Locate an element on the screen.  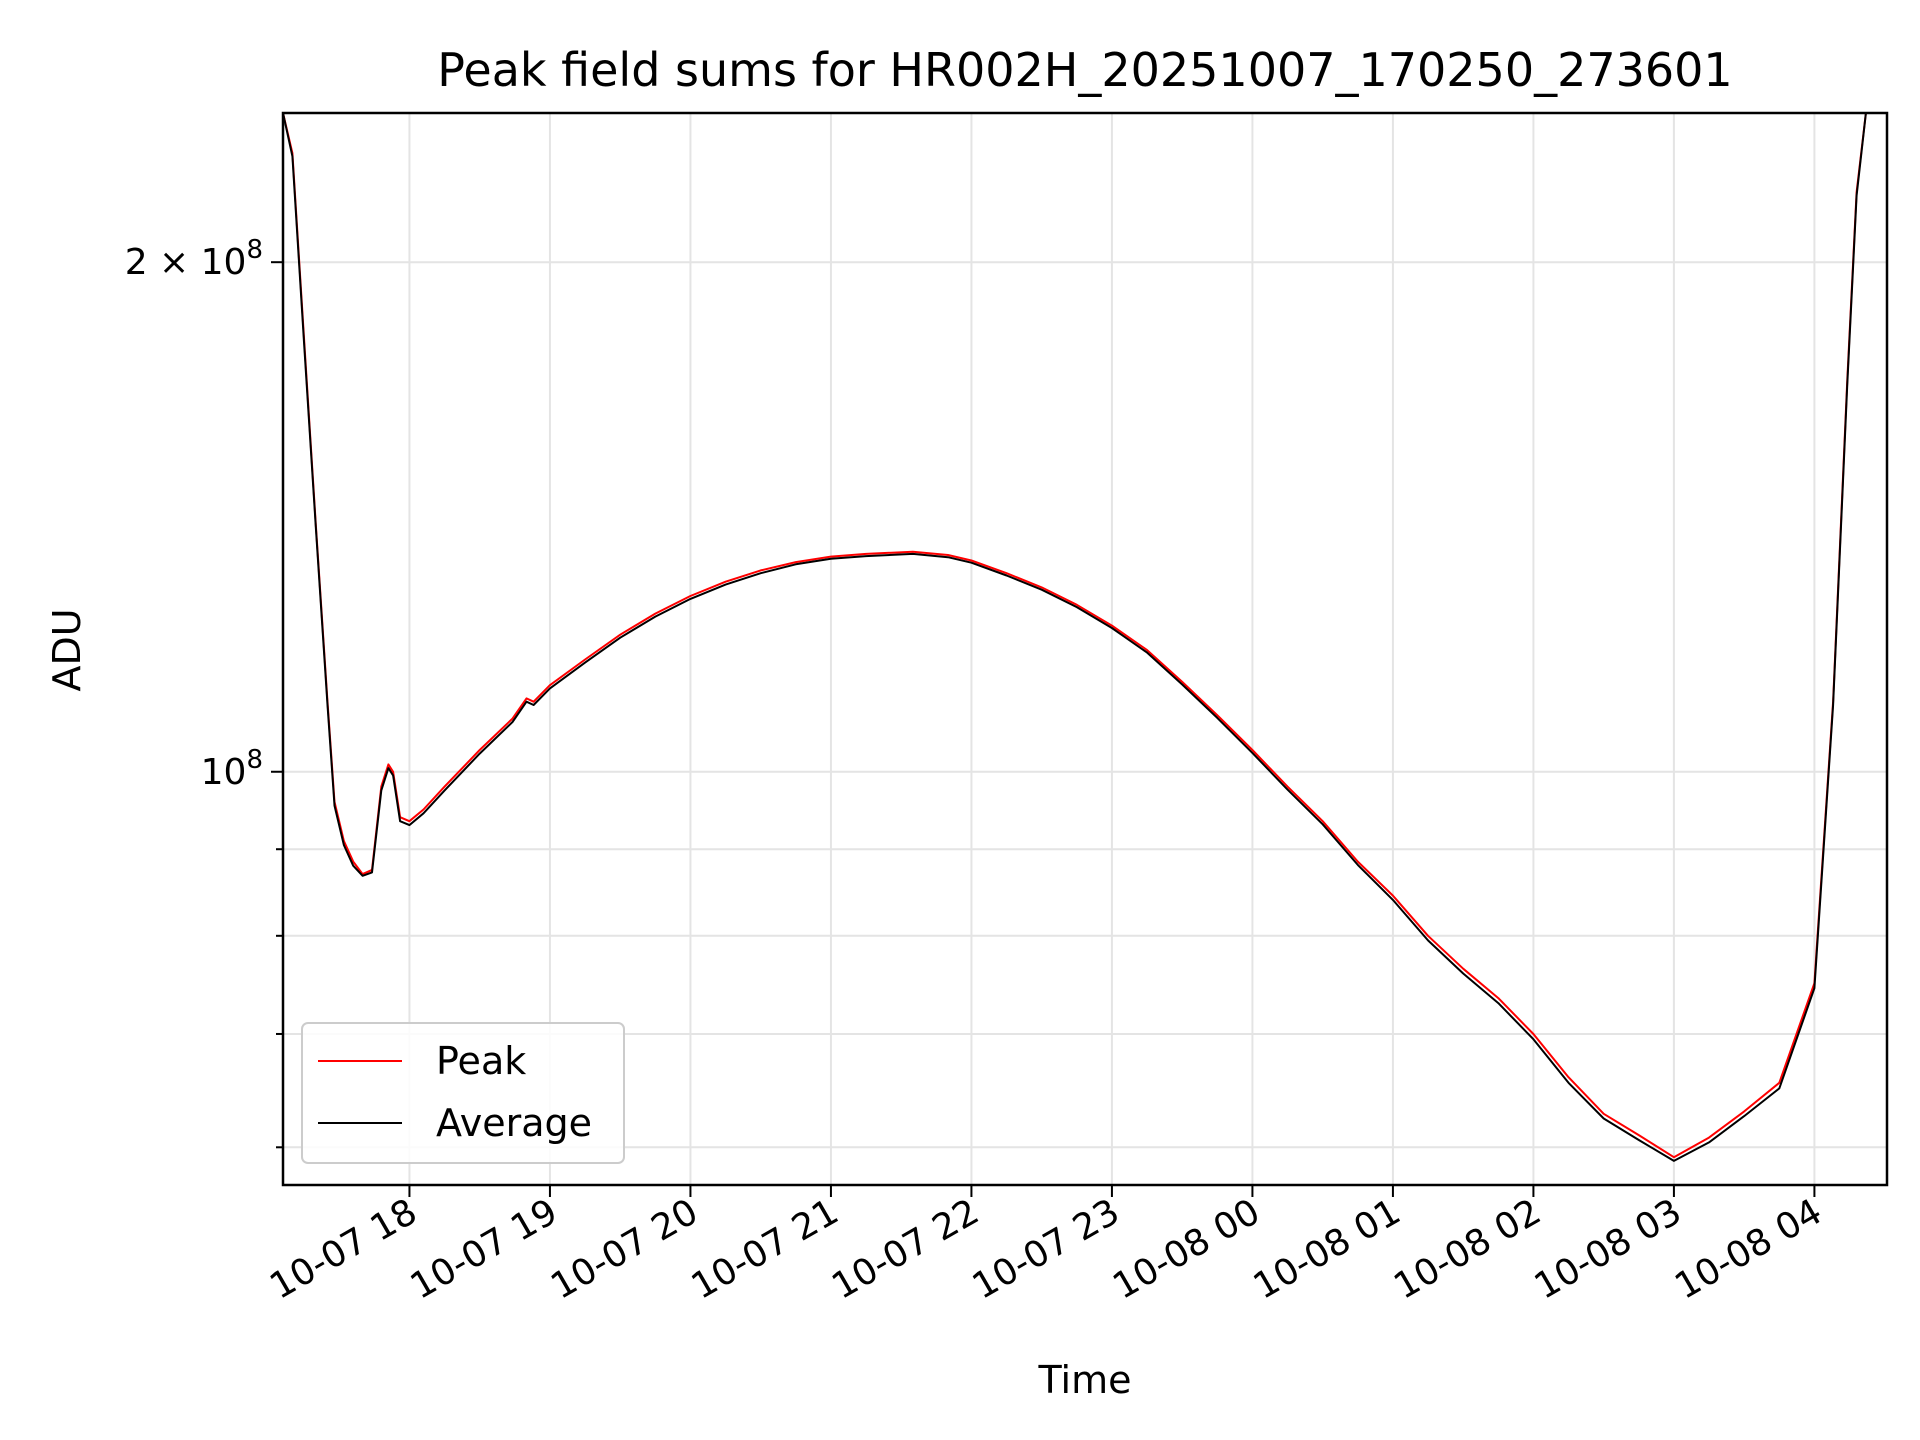
x-axis-label: Time is located at coordinates (1085, 1380).